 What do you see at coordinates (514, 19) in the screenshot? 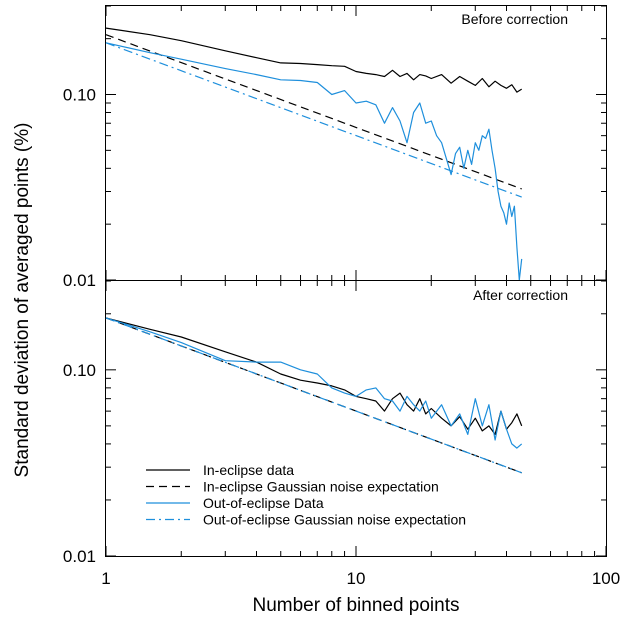
I see `panel-title: Before correction` at bounding box center [514, 19].